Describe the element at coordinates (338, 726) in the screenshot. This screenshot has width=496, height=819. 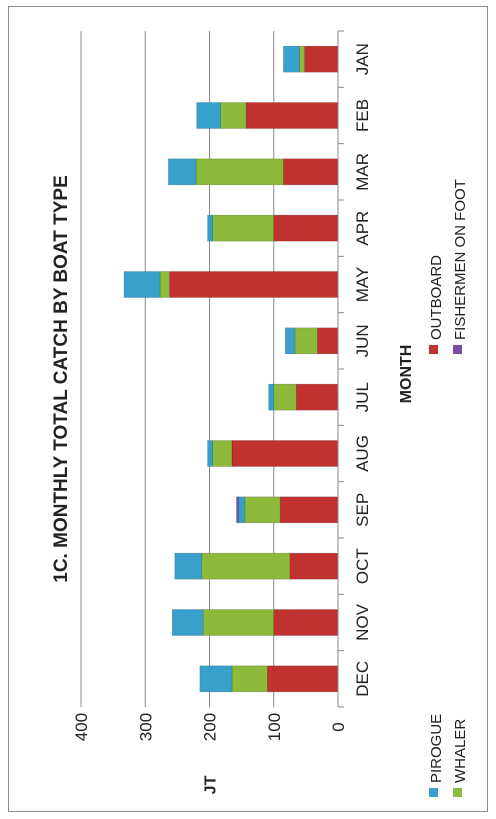
I see `value-tick-label: 0` at that location.